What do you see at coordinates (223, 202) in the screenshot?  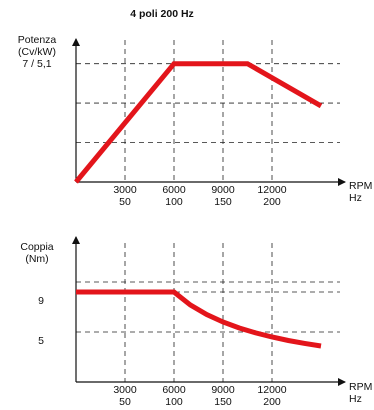 I see `power-xtick-hz: 150` at bounding box center [223, 202].